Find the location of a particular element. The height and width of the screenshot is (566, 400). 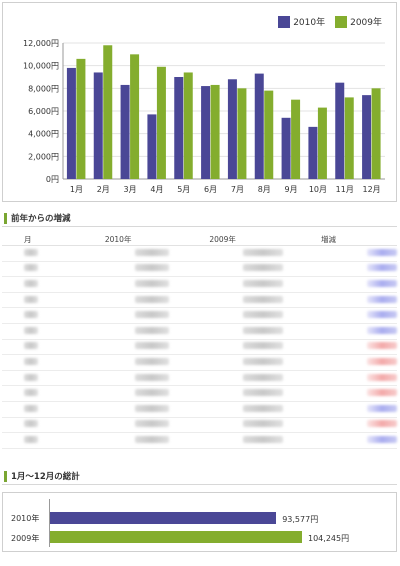

y-tick-label: 10,000円 is located at coordinates (41, 66).